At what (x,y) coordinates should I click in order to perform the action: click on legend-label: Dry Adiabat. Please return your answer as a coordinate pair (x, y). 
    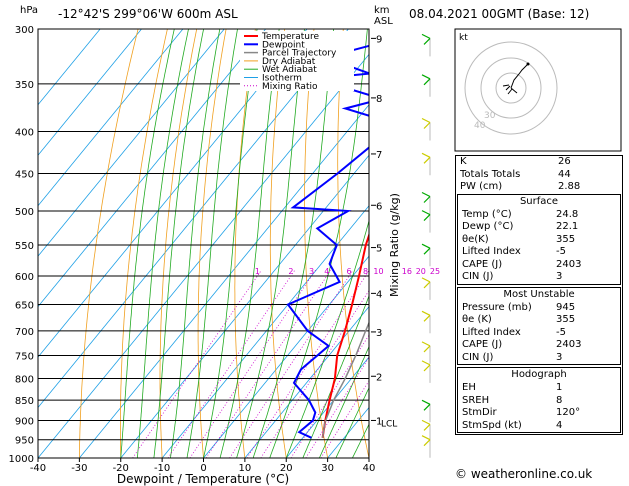
    Looking at the image, I should click on (289, 62).